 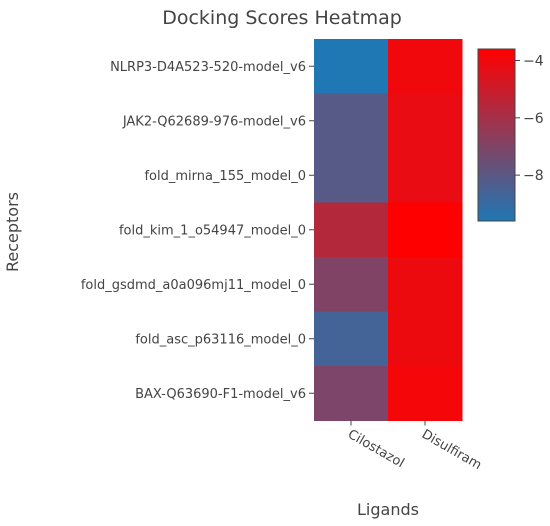 What do you see at coordinates (208, 67) in the screenshot?
I see `y-tick-label: NLRP3-D4A523-520-model_v6` at bounding box center [208, 67].